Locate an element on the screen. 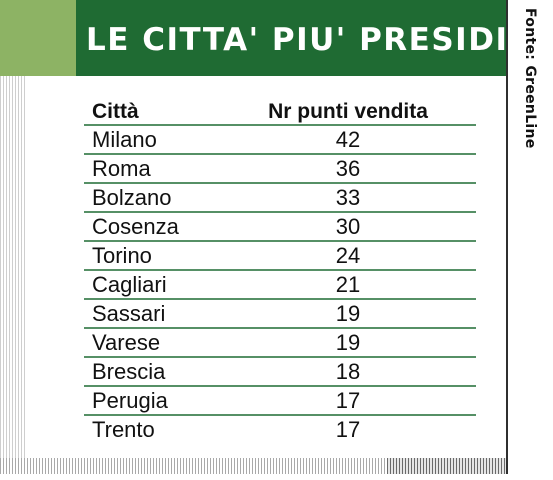  city-label: Cagliari is located at coordinates (129, 284).